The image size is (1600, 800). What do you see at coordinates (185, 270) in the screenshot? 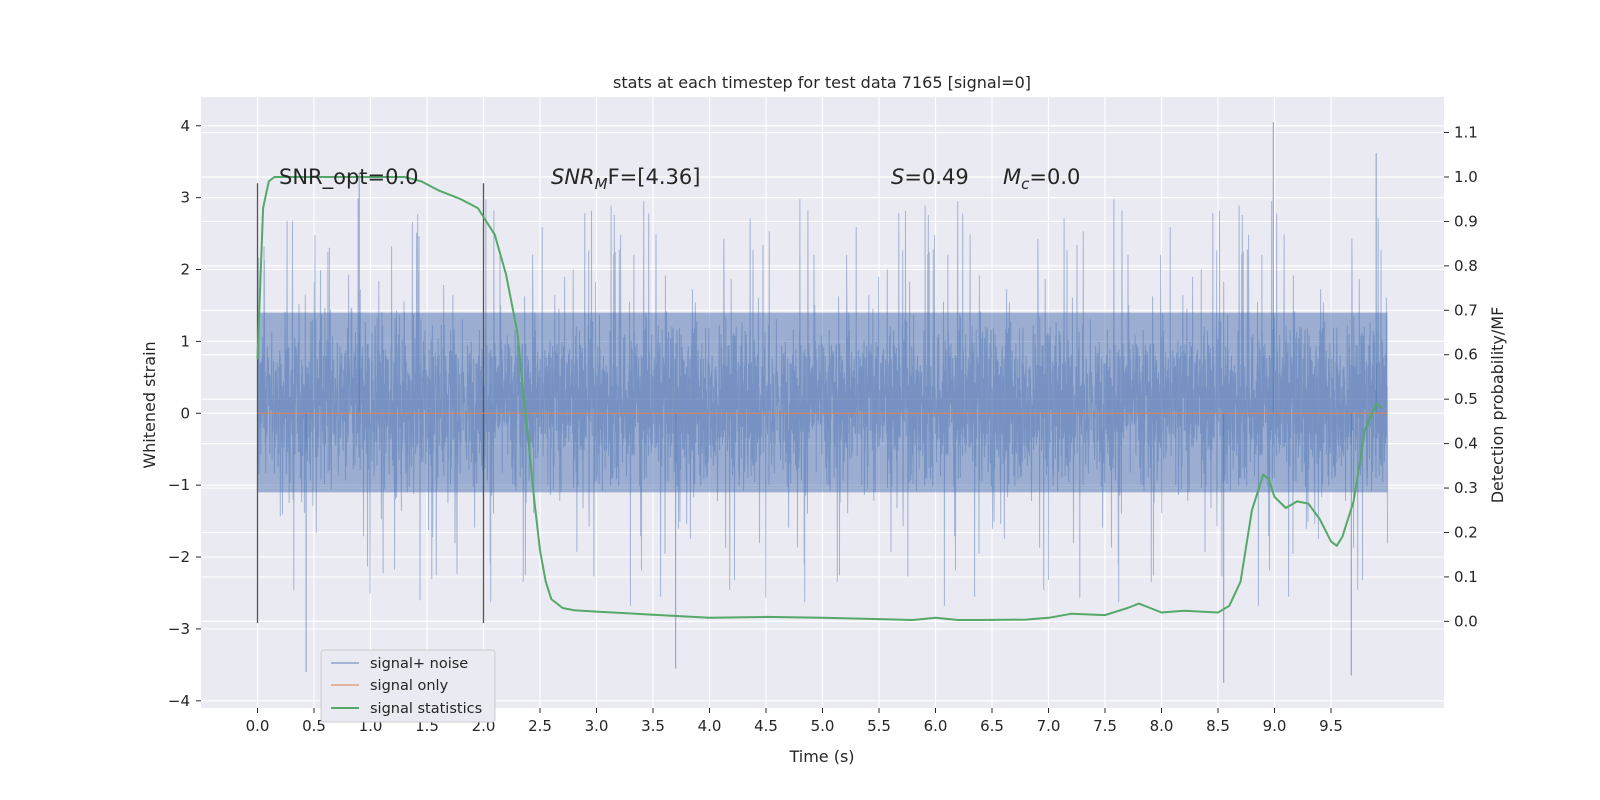
I see `y-tick-label: 2` at bounding box center [185, 270].